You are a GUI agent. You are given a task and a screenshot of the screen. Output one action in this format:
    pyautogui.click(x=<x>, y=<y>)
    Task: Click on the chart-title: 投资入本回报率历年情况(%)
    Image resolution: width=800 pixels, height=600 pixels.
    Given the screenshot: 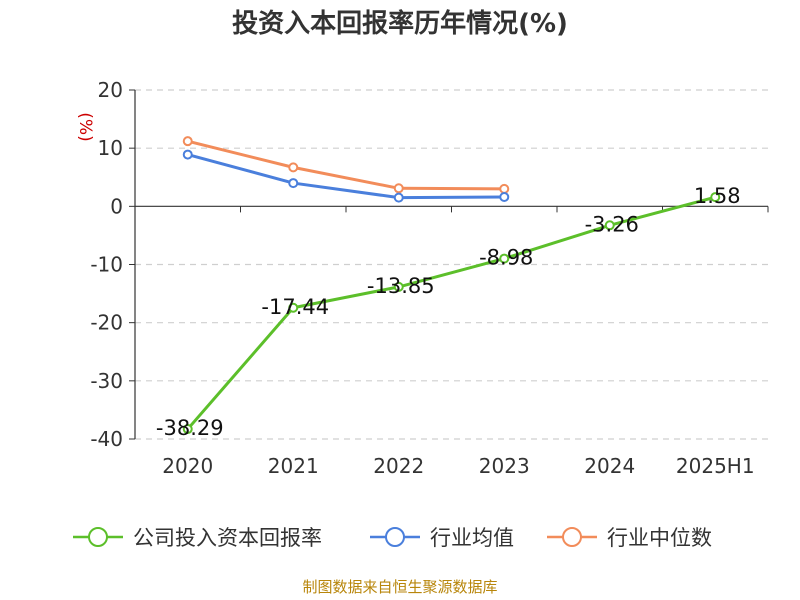 What is the action you would take?
    pyautogui.click(x=400, y=23)
    